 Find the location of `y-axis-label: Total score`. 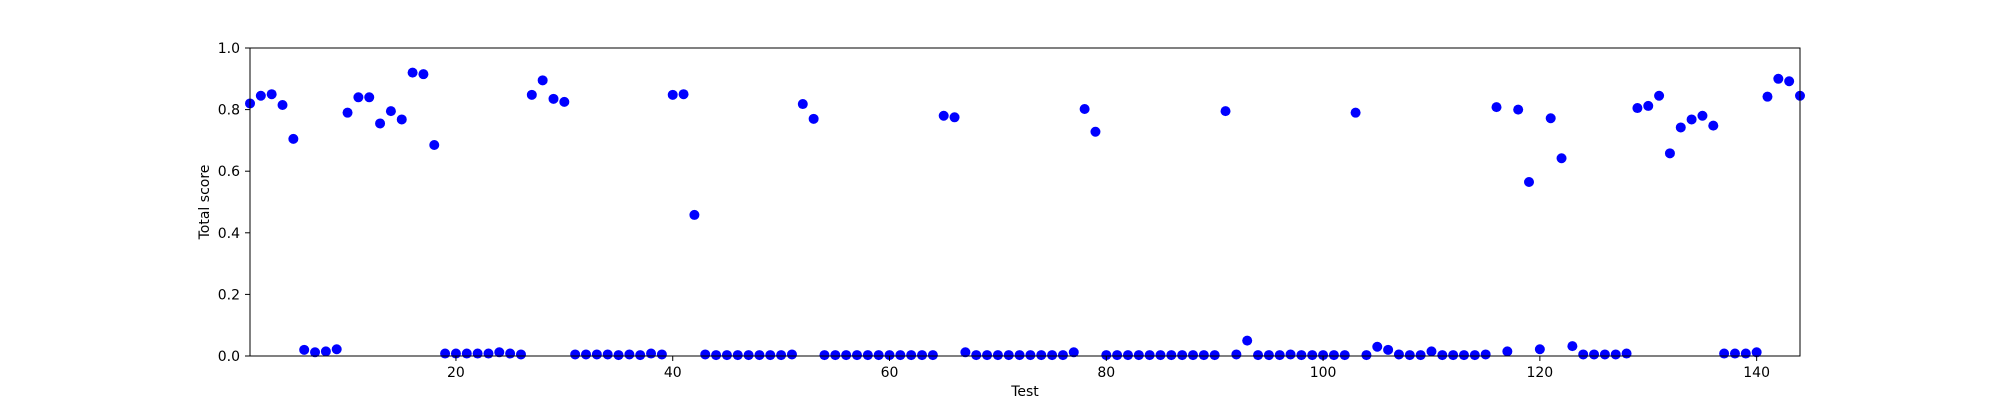

y-axis-label: Total score is located at coordinates (205, 203).